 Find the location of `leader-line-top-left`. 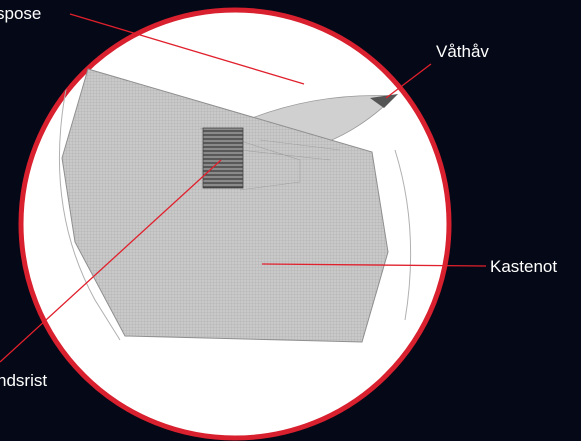

leader-line-top-left is located at coordinates (187, 49).